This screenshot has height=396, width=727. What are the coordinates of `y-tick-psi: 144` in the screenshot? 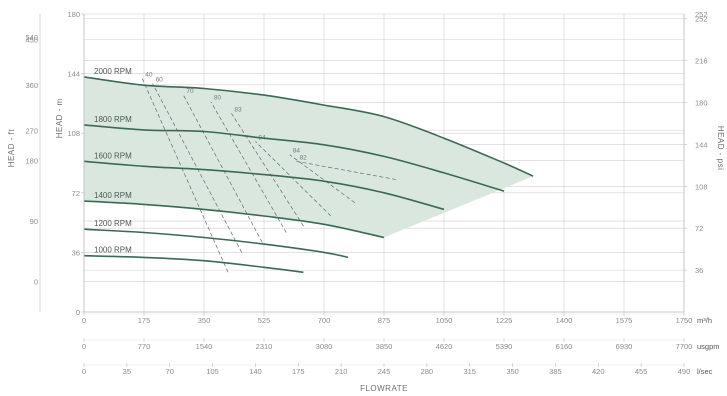 It's located at (701, 144).